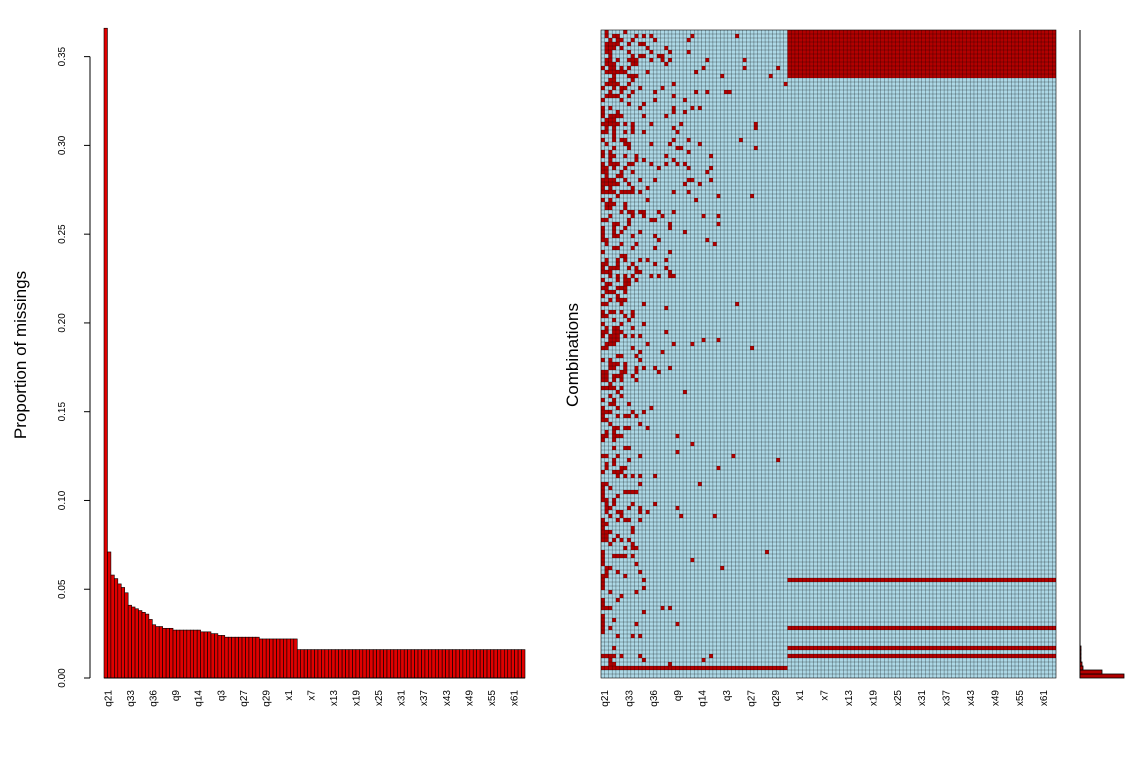 Image resolution: width=1147 pixels, height=776 pixels. Describe the element at coordinates (469, 698) in the screenshot. I see `x-tick-label: x49` at that location.